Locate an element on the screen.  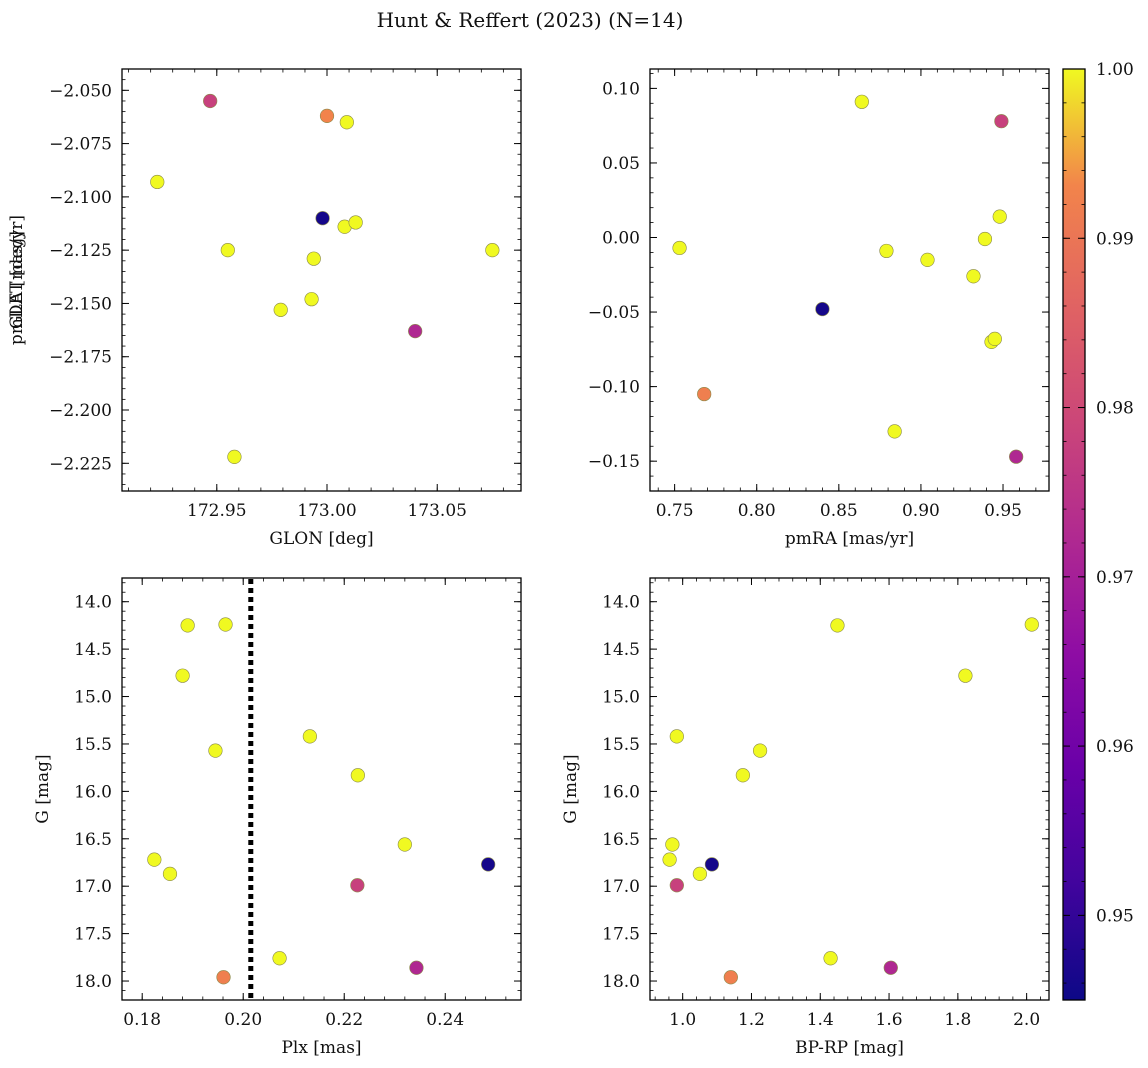
colorbar-gradient is located at coordinates (1074, 534).